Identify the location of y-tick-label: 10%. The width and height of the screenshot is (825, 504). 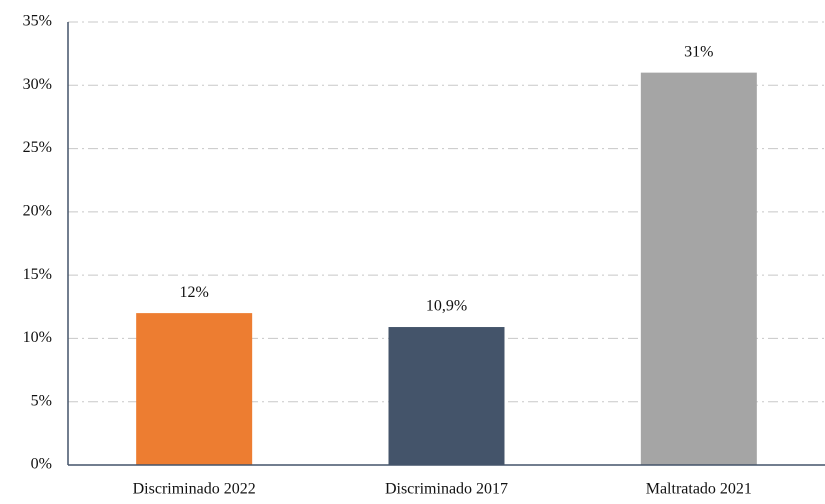
(37, 337).